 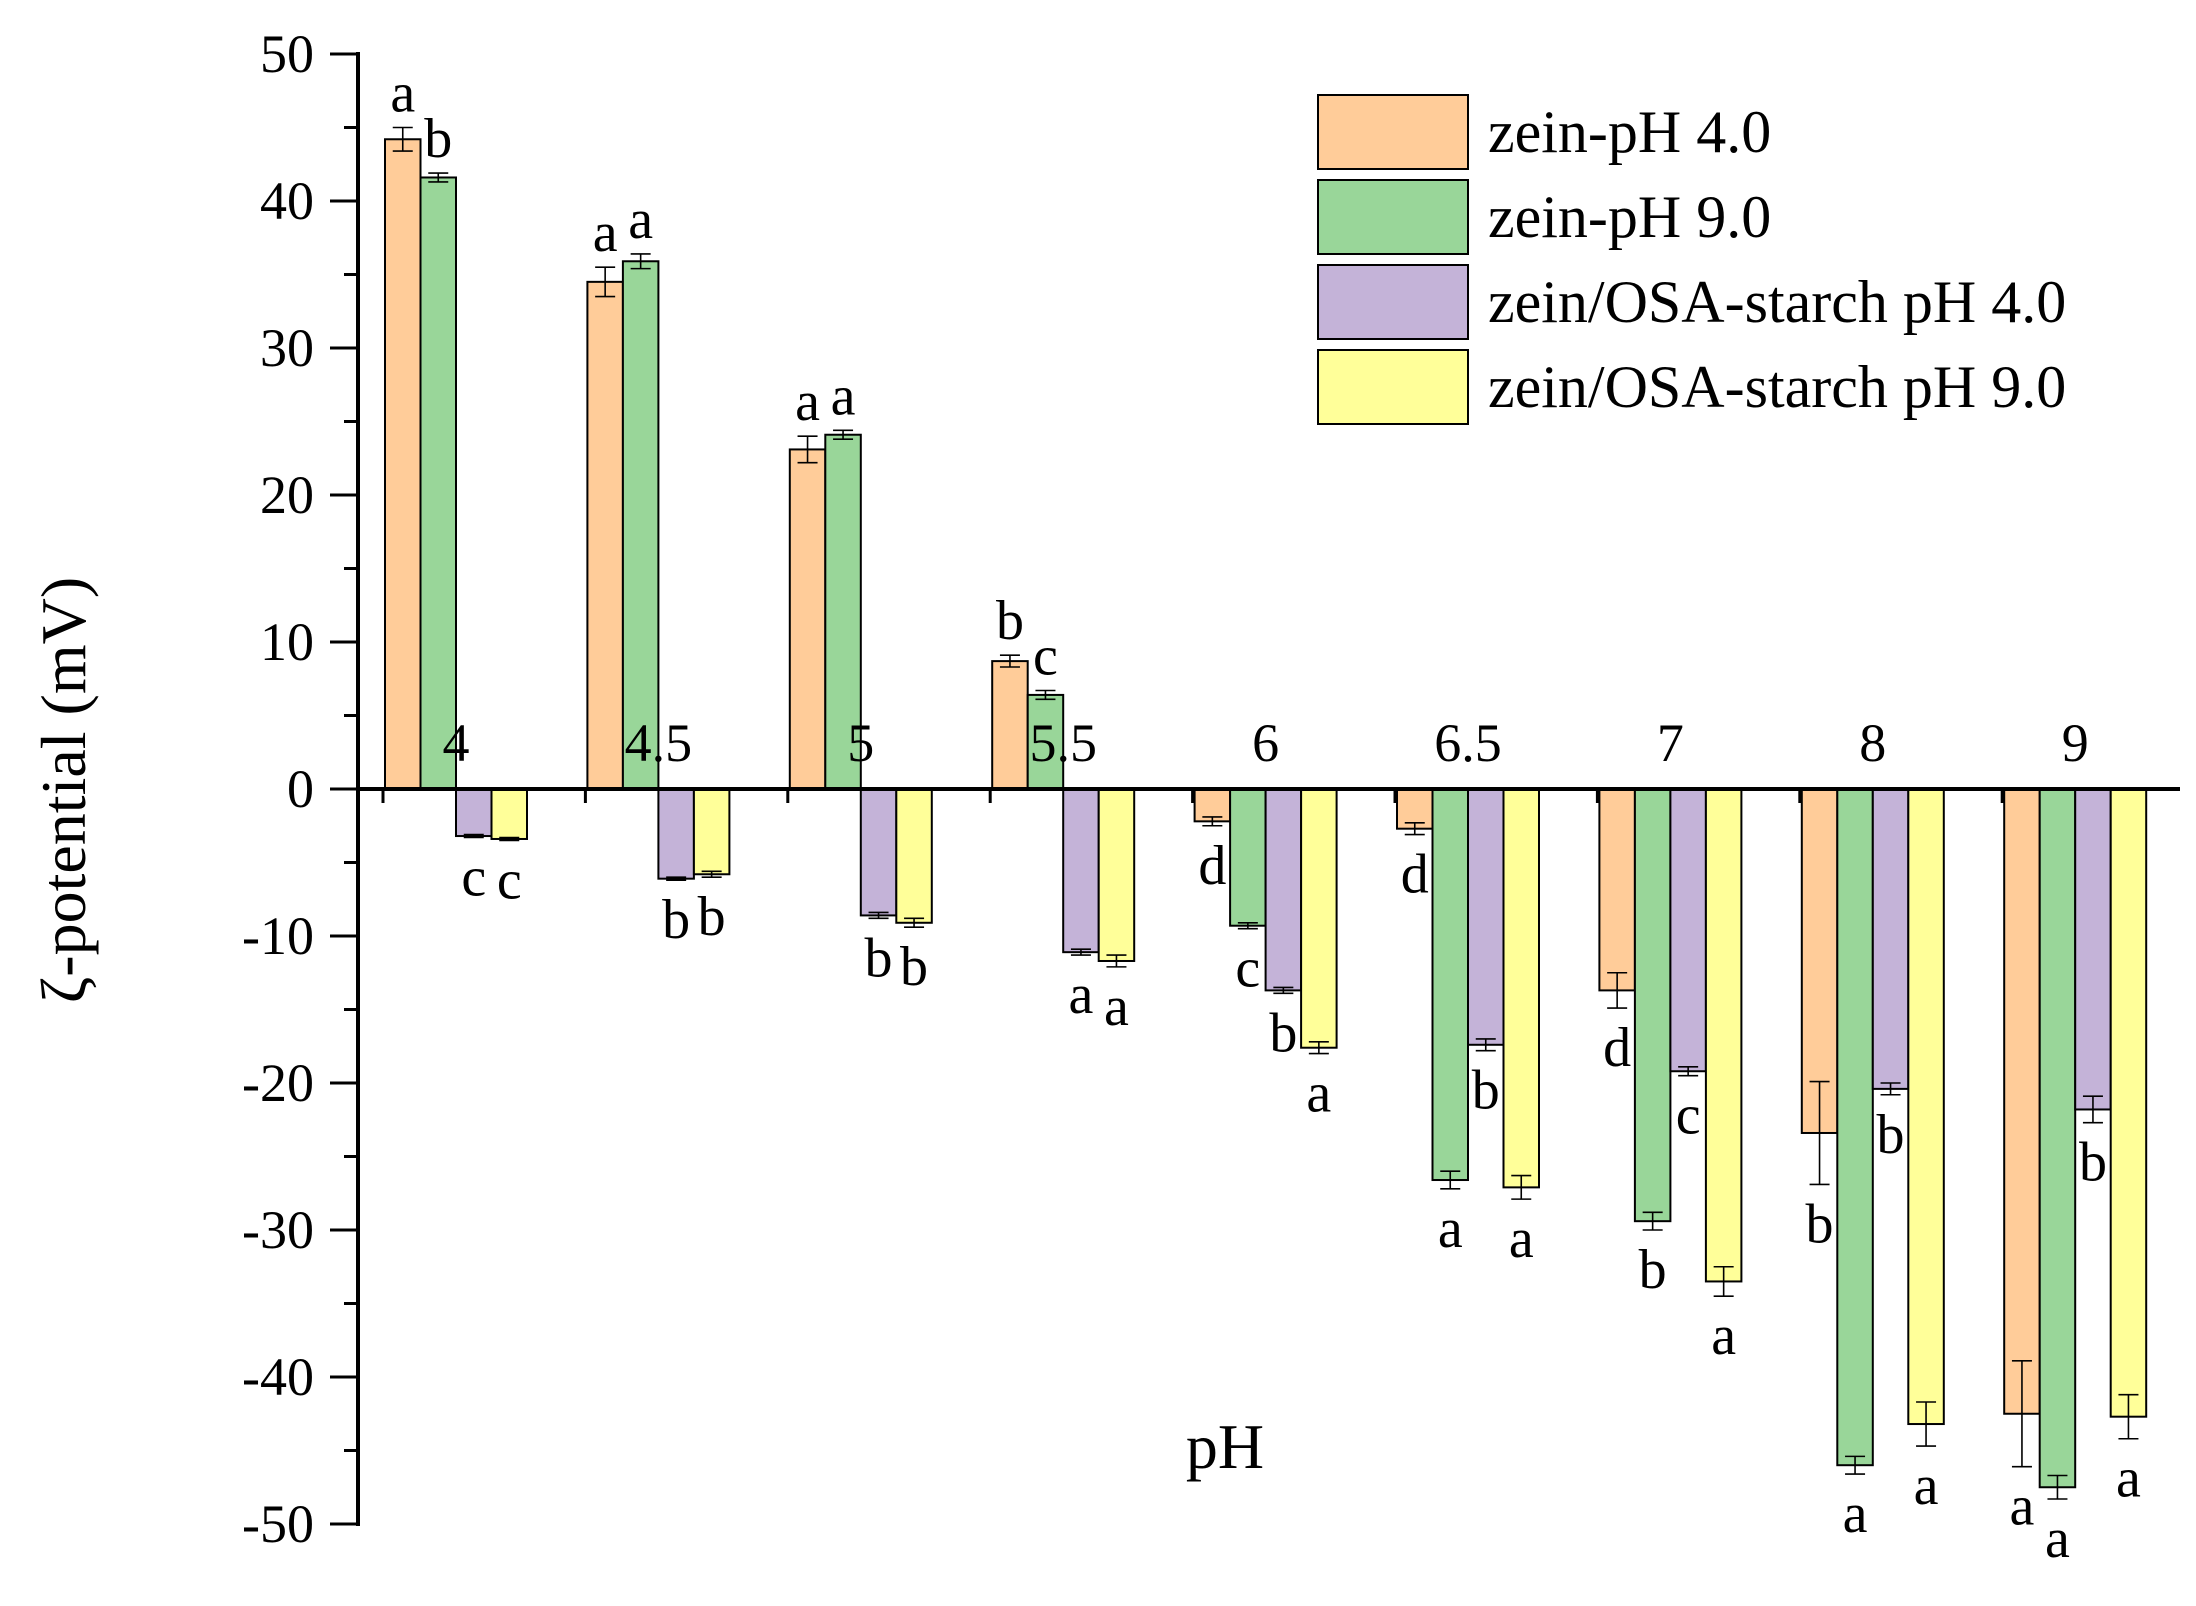 I want to click on error-bar-3-6.5, so click(x=1485, y=1045).